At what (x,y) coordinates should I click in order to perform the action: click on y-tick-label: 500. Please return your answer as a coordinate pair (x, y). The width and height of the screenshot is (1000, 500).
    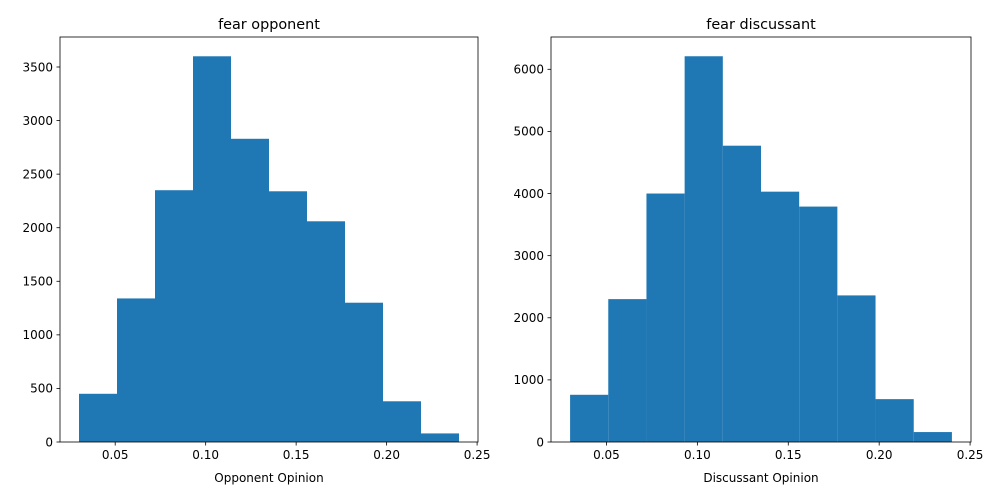
    Looking at the image, I should click on (41, 389).